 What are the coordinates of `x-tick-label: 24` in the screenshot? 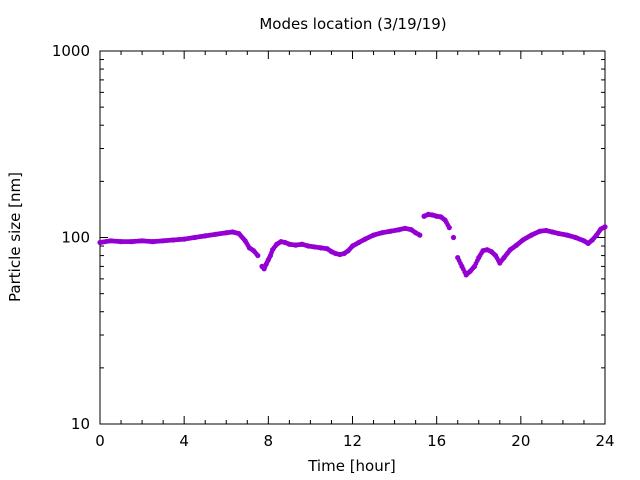 It's located at (604, 441).